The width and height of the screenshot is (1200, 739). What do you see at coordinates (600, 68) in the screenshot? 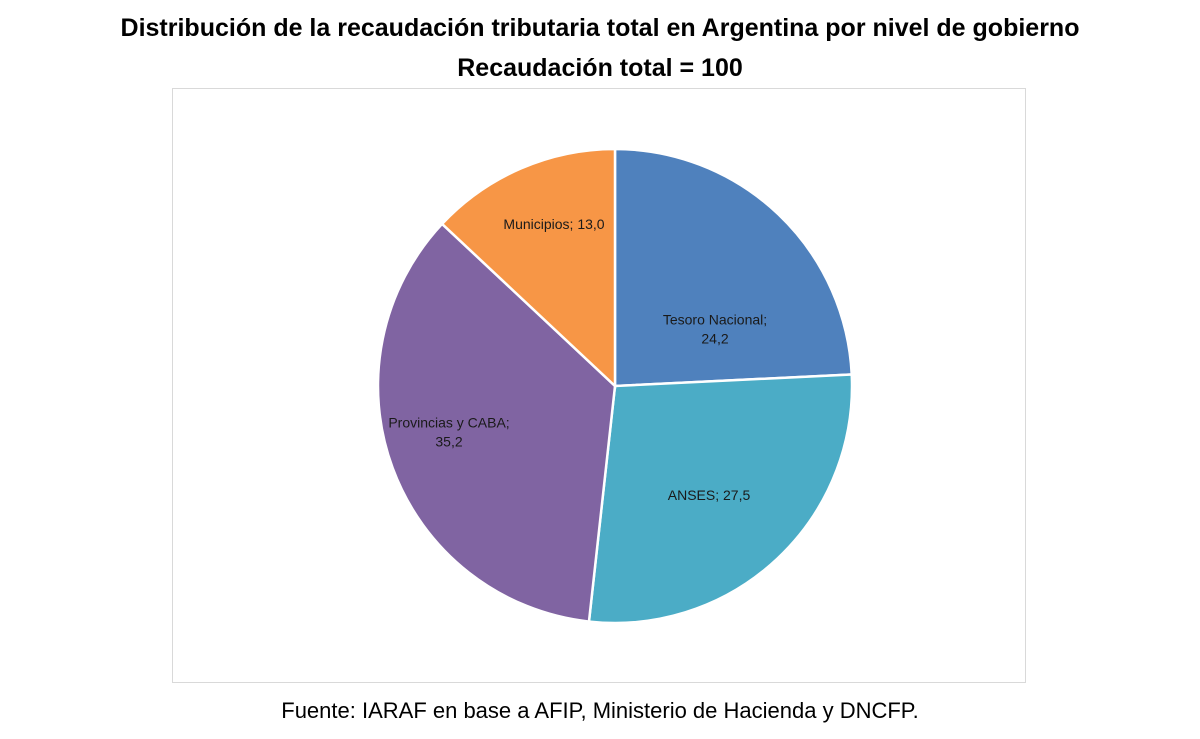
I see `chart-subtitle: Recaudación total = 100` at bounding box center [600, 68].